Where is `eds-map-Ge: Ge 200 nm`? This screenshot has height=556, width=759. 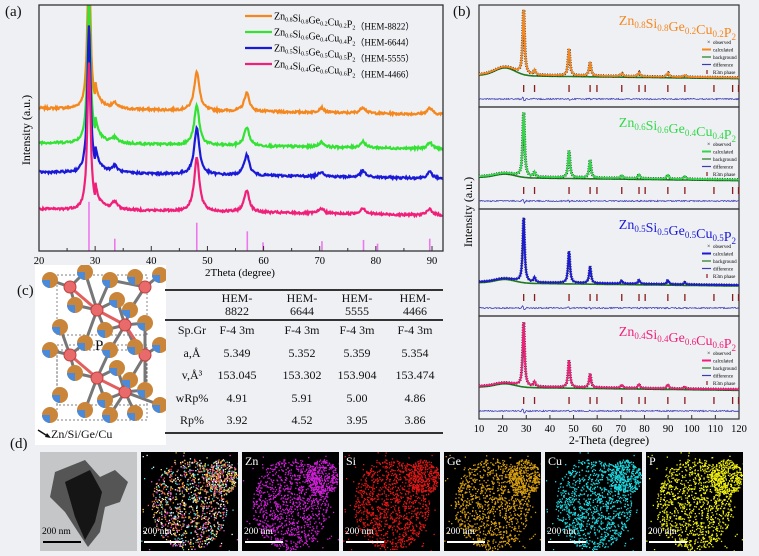
eds-map-Ge: Ge 200 nm is located at coordinates (492, 501).